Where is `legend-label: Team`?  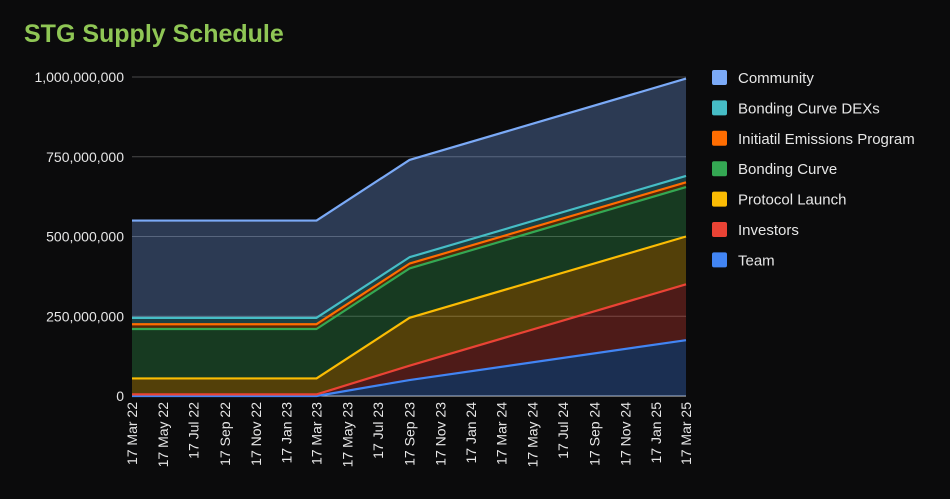 legend-label: Team is located at coordinates (756, 260).